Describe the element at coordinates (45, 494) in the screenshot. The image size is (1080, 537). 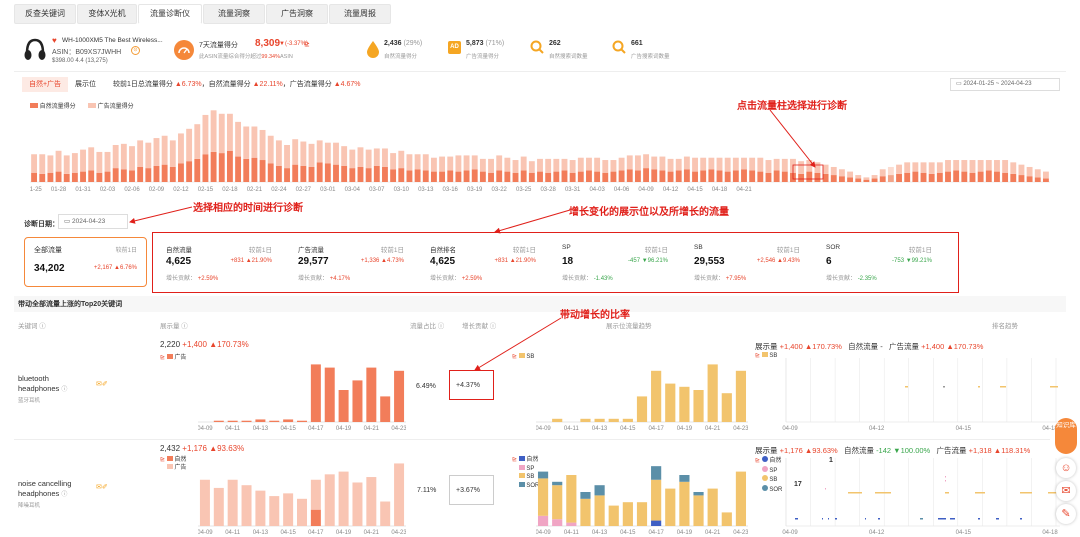
I see `keyword-noise-cancelling-headphones: noise cancelling headphones ⓘ 降噪耳机` at that location.